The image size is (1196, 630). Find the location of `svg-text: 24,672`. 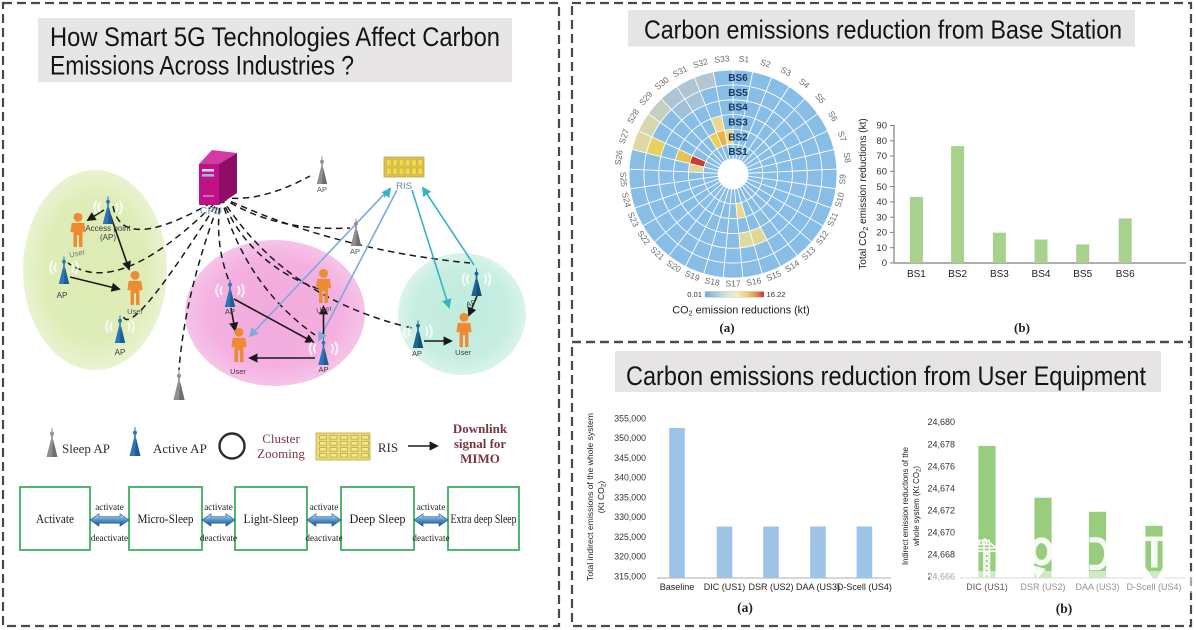

svg-text: 24,672 is located at coordinates (941, 510).